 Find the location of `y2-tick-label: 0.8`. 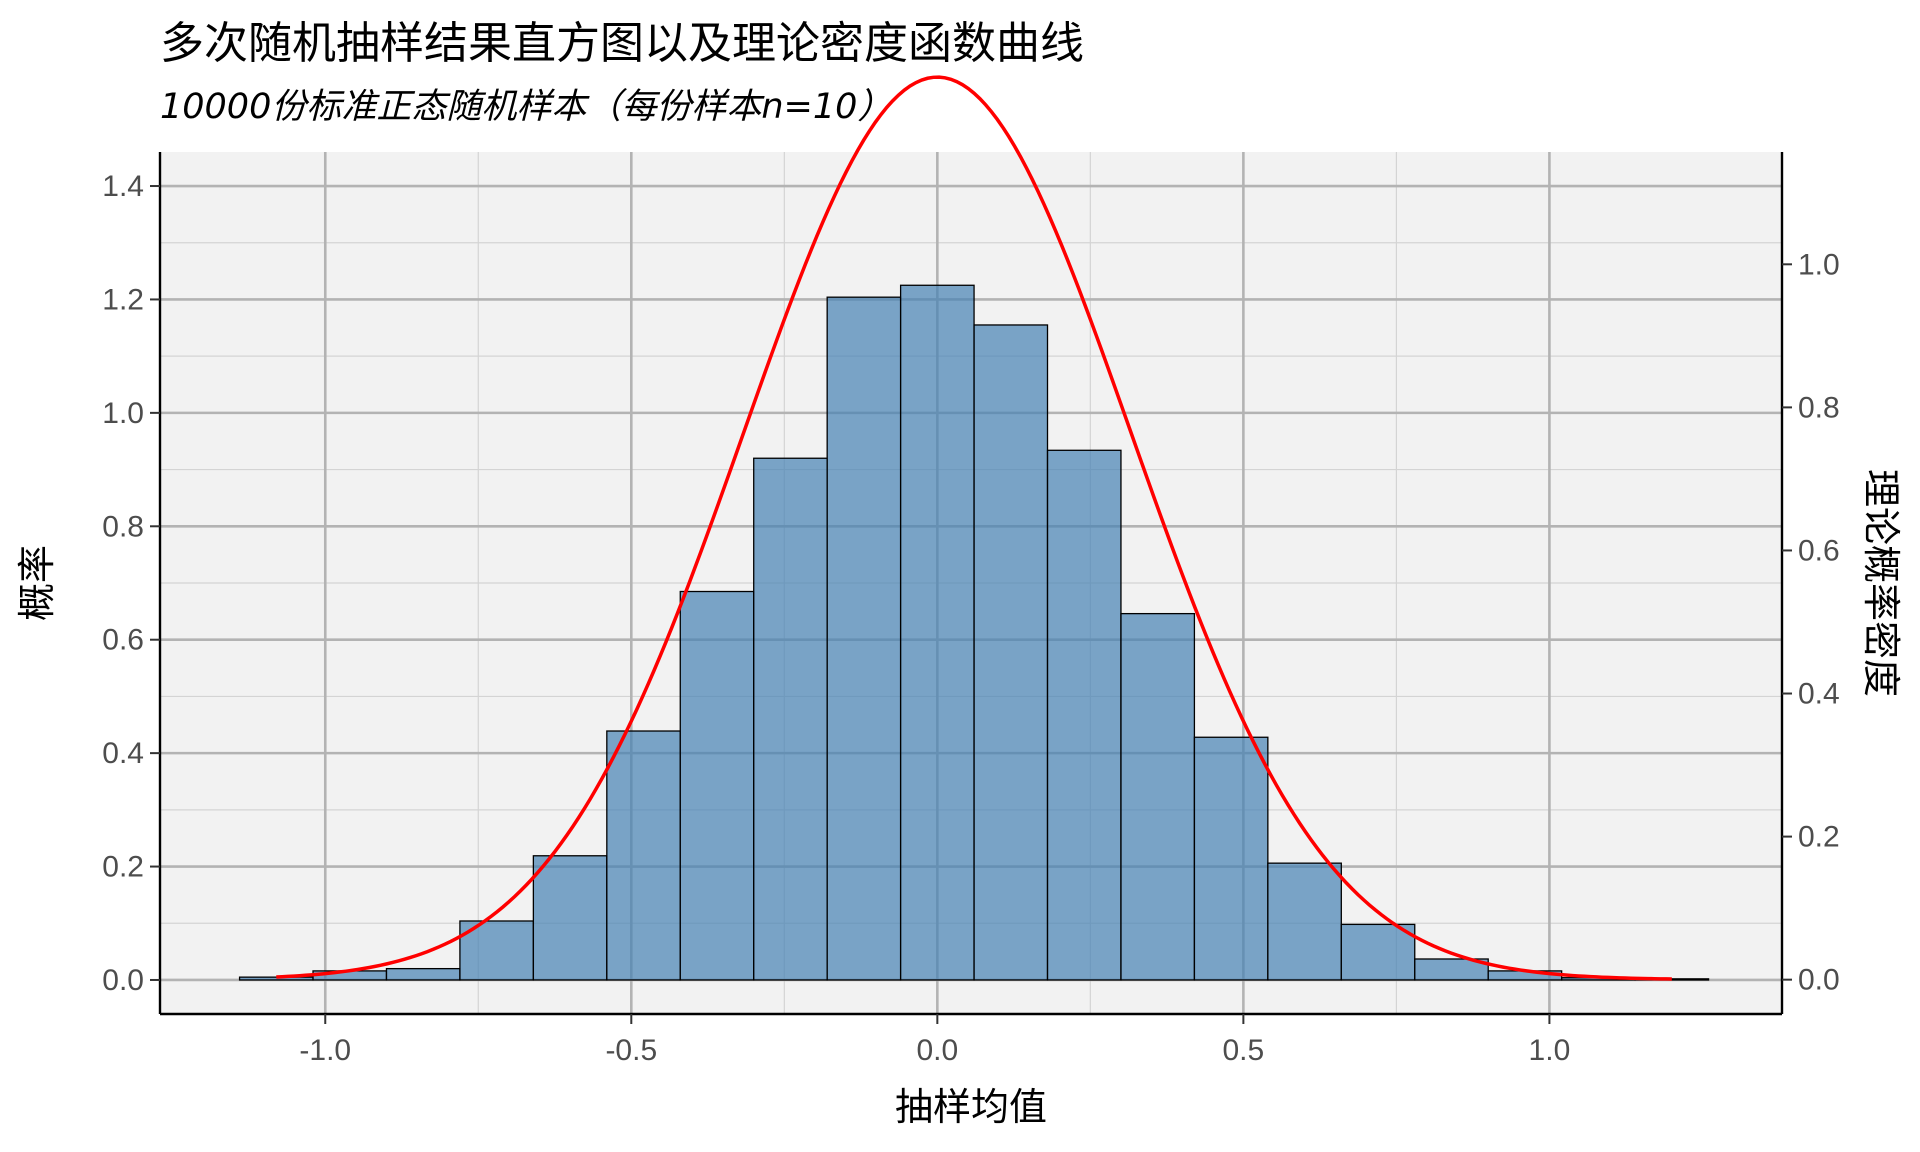

y2-tick-label: 0.8 is located at coordinates (1819, 407).